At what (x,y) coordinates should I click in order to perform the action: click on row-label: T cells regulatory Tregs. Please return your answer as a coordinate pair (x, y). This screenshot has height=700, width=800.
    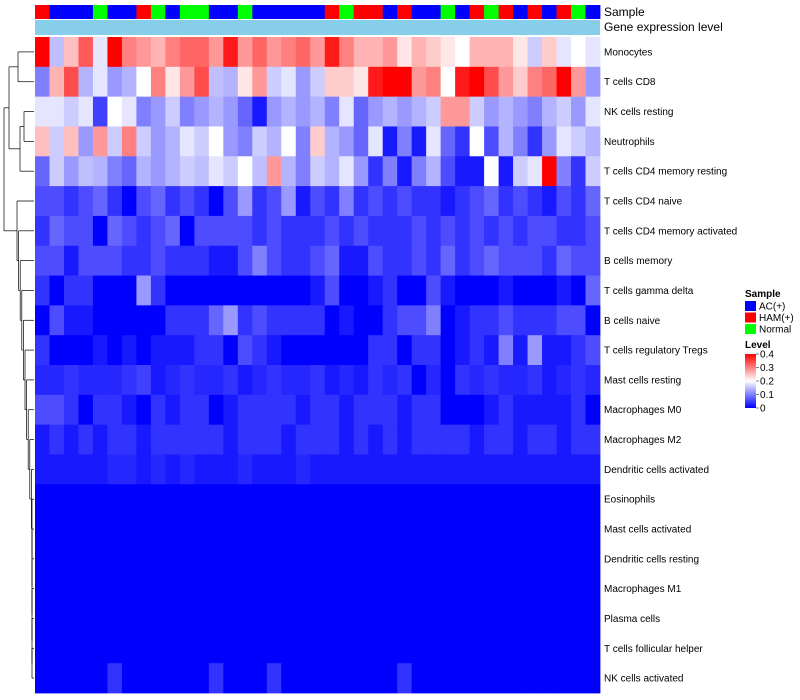
    Looking at the image, I should click on (656, 351).